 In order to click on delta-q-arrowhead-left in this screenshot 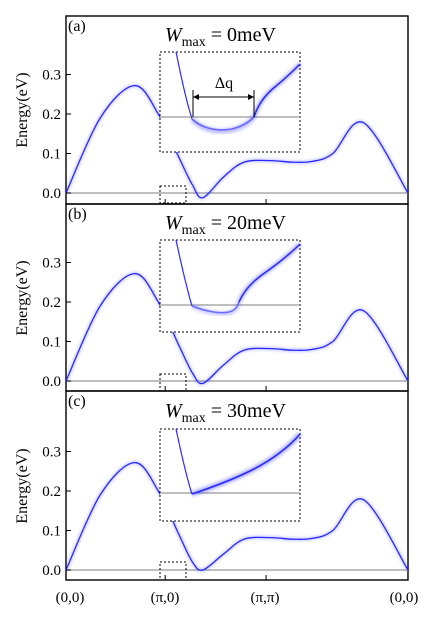, I will do `click(196, 97)`.